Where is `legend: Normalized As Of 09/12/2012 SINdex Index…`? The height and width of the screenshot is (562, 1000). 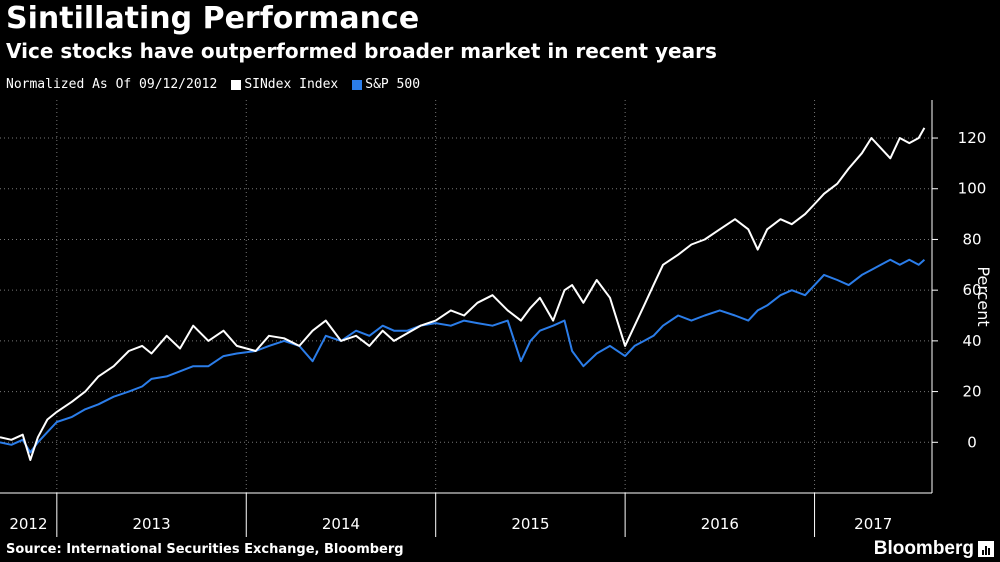 legend: Normalized As Of 09/12/2012 SINdex Index… is located at coordinates (213, 85).